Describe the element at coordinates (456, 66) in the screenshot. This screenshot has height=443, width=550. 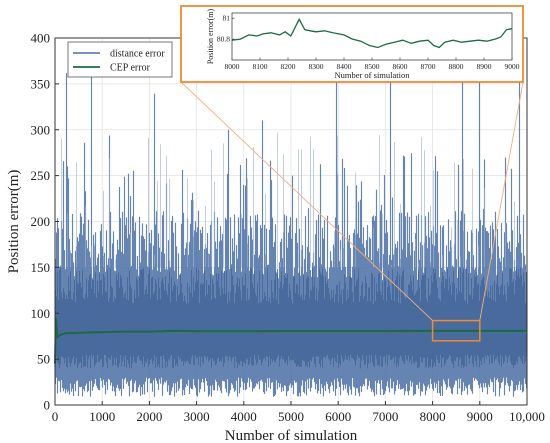
I see `inset-x-tick-label-8: 8800` at that location.